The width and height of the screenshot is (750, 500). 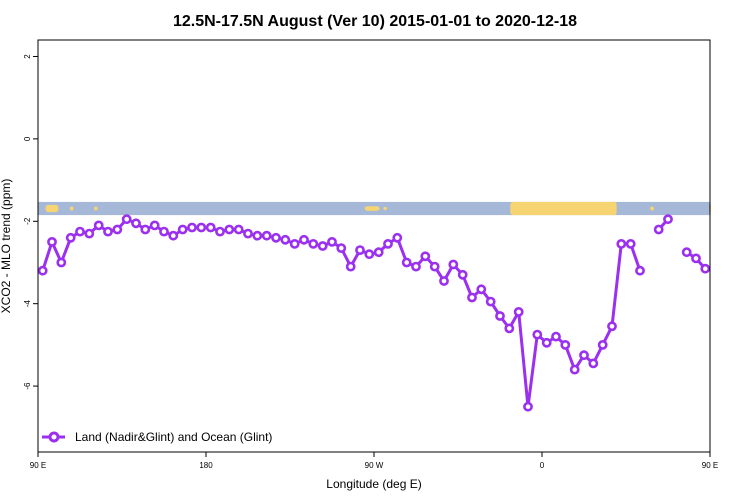 What do you see at coordinates (206, 465) in the screenshot?
I see `x-tick-label: 180` at bounding box center [206, 465].